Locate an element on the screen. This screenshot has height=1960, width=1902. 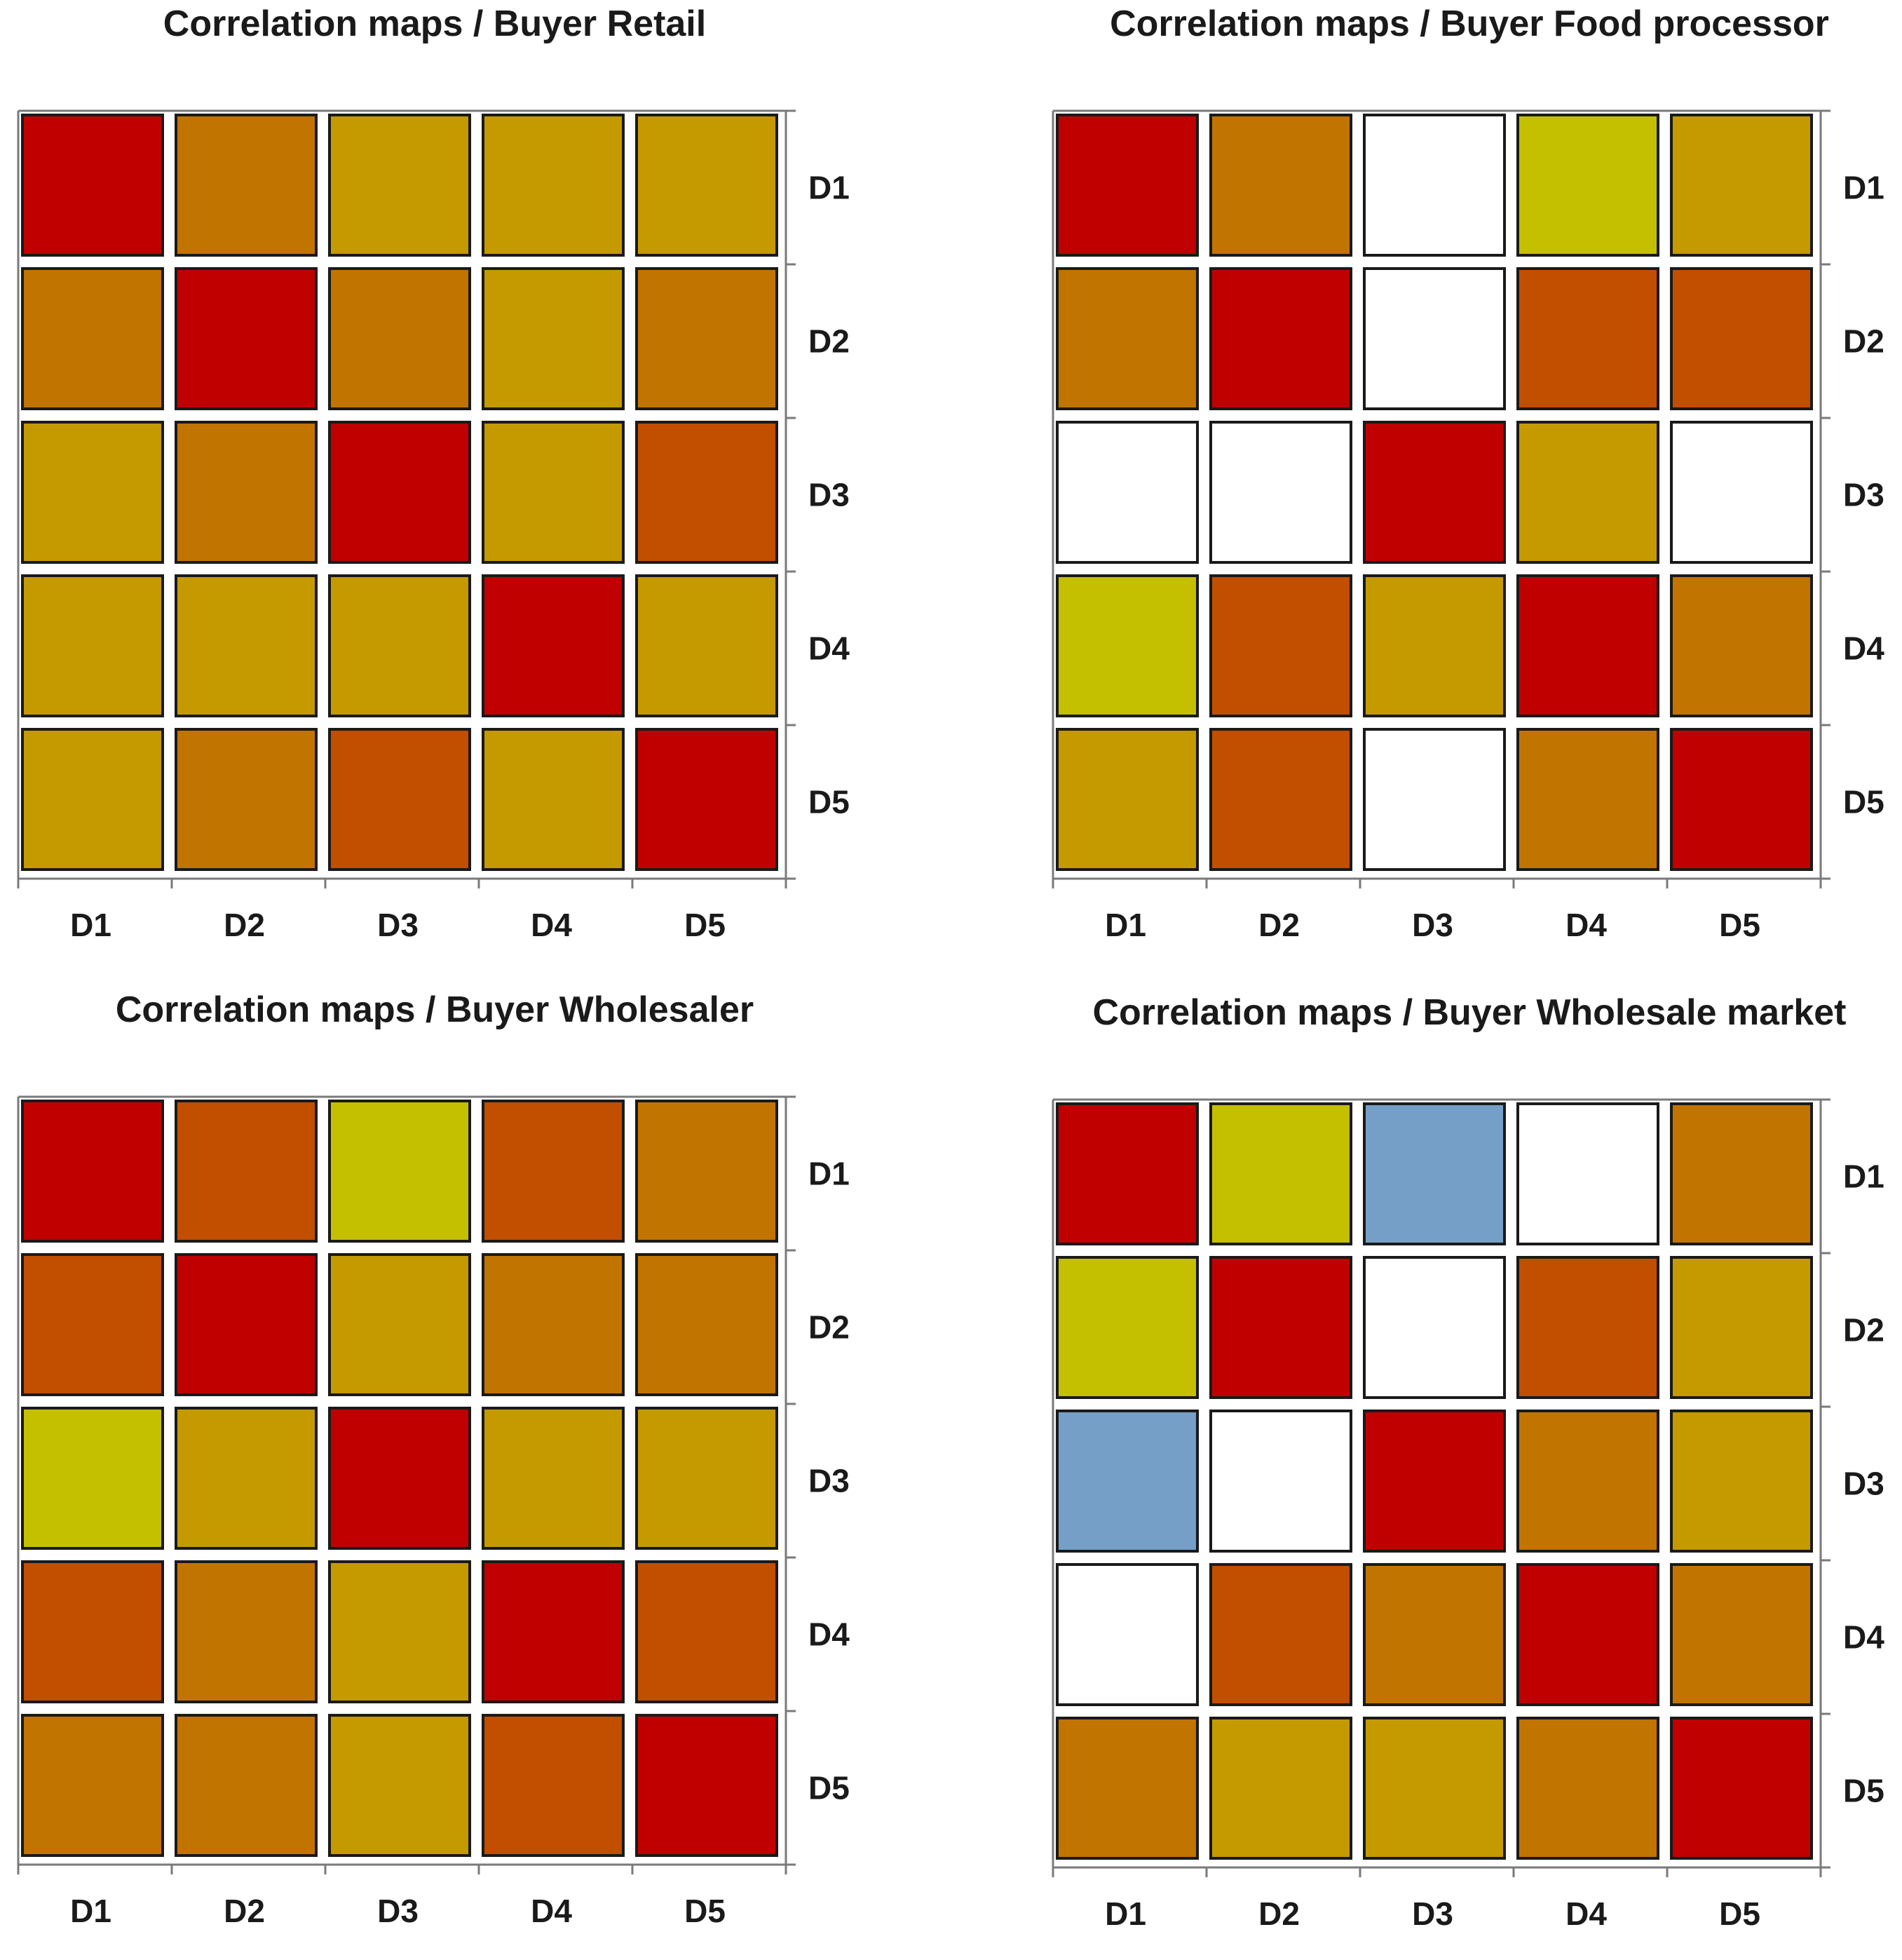
heatmap-cell-d3-d3 is located at coordinates (399, 1478).